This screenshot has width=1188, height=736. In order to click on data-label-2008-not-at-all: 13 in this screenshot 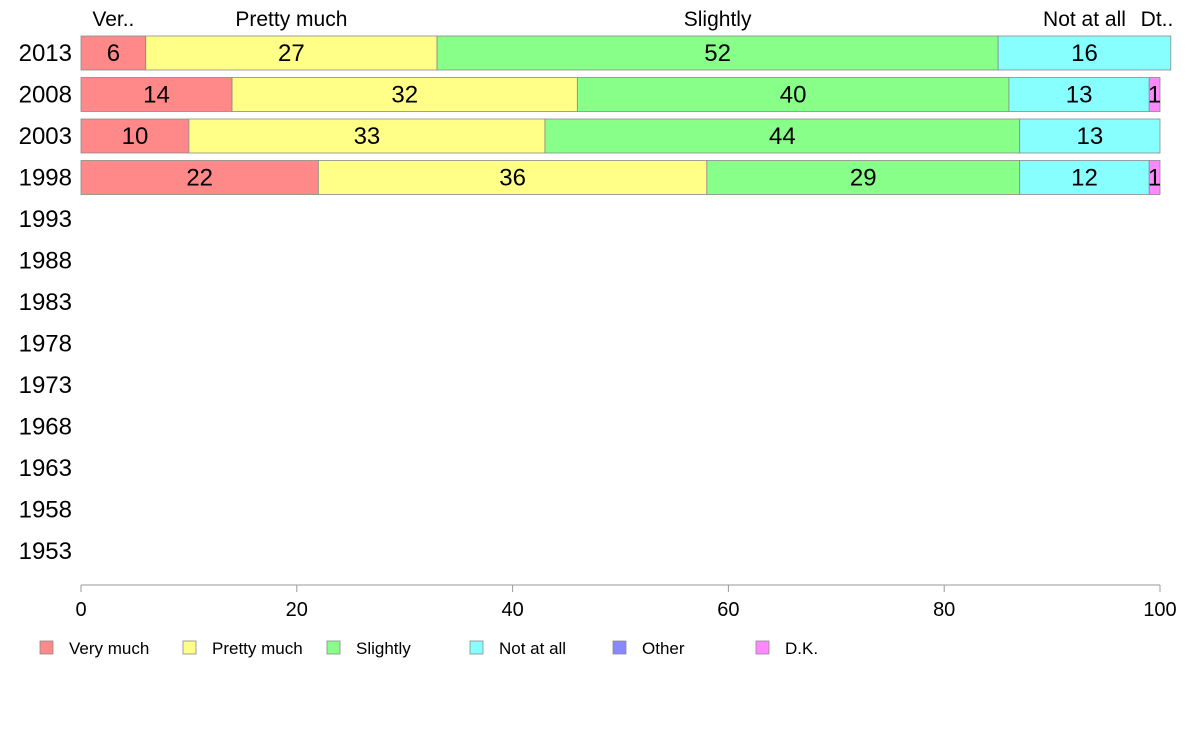, I will do `click(1079, 95)`.